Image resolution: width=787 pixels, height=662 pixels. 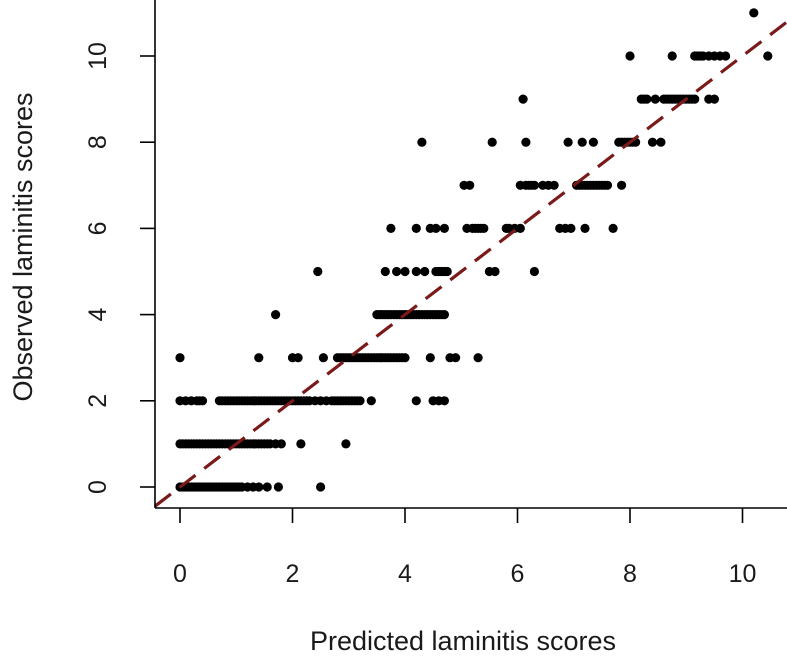 I want to click on x-tick-label: 8, so click(x=630, y=574).